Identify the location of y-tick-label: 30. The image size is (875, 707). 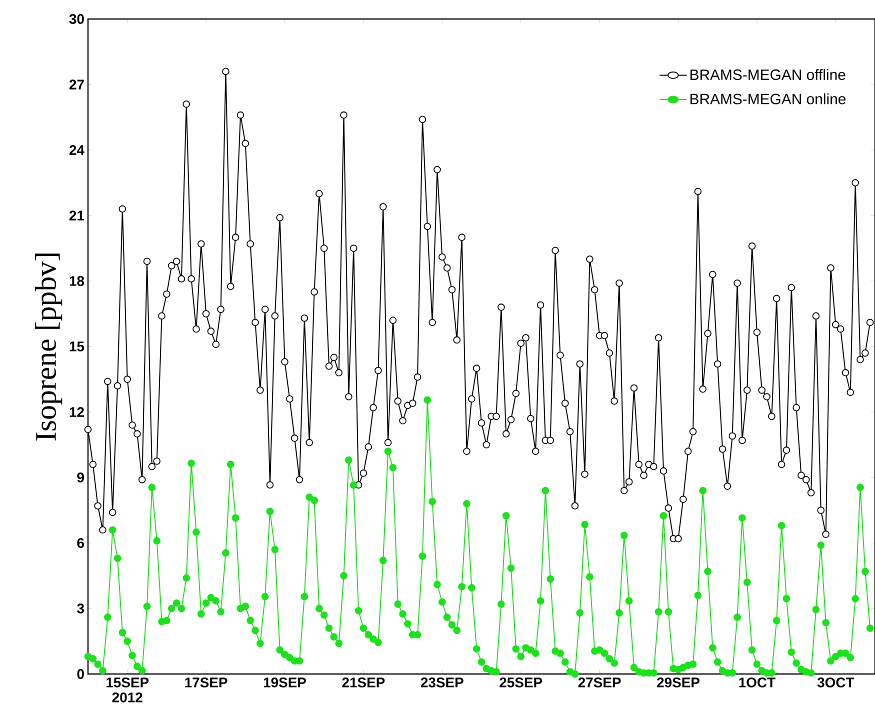
(76, 19).